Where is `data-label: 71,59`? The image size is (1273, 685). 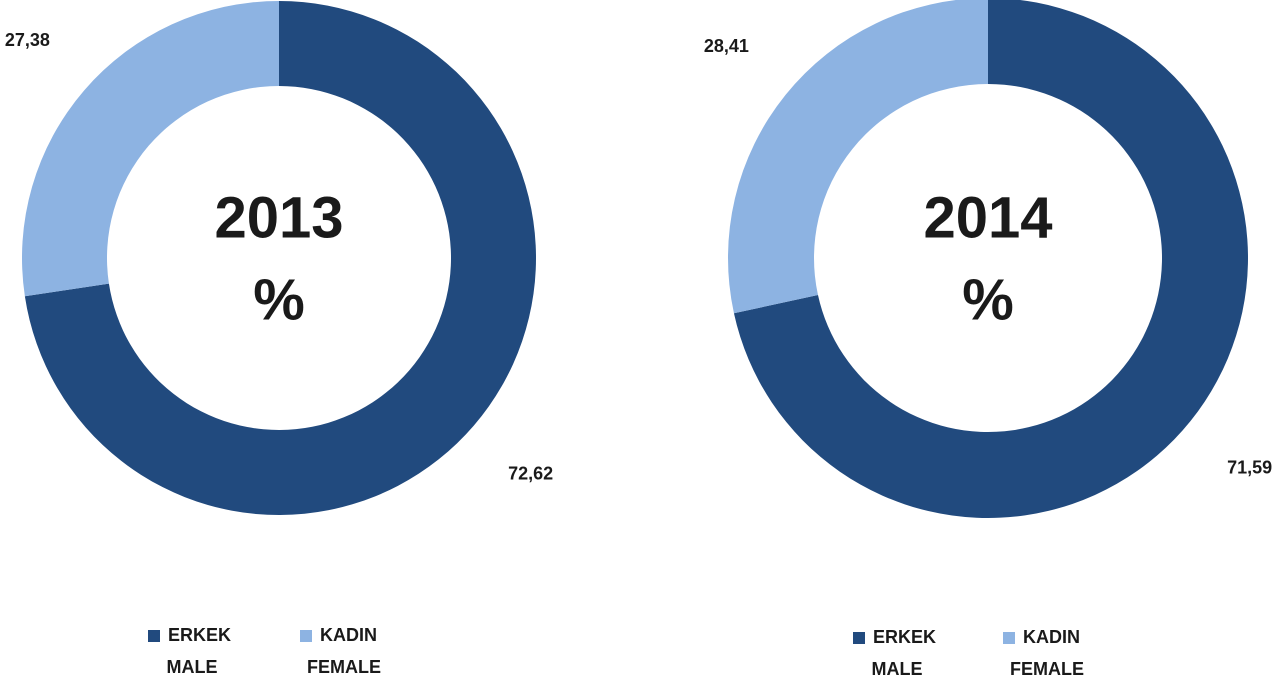 data-label: 71,59 is located at coordinates (1249, 468).